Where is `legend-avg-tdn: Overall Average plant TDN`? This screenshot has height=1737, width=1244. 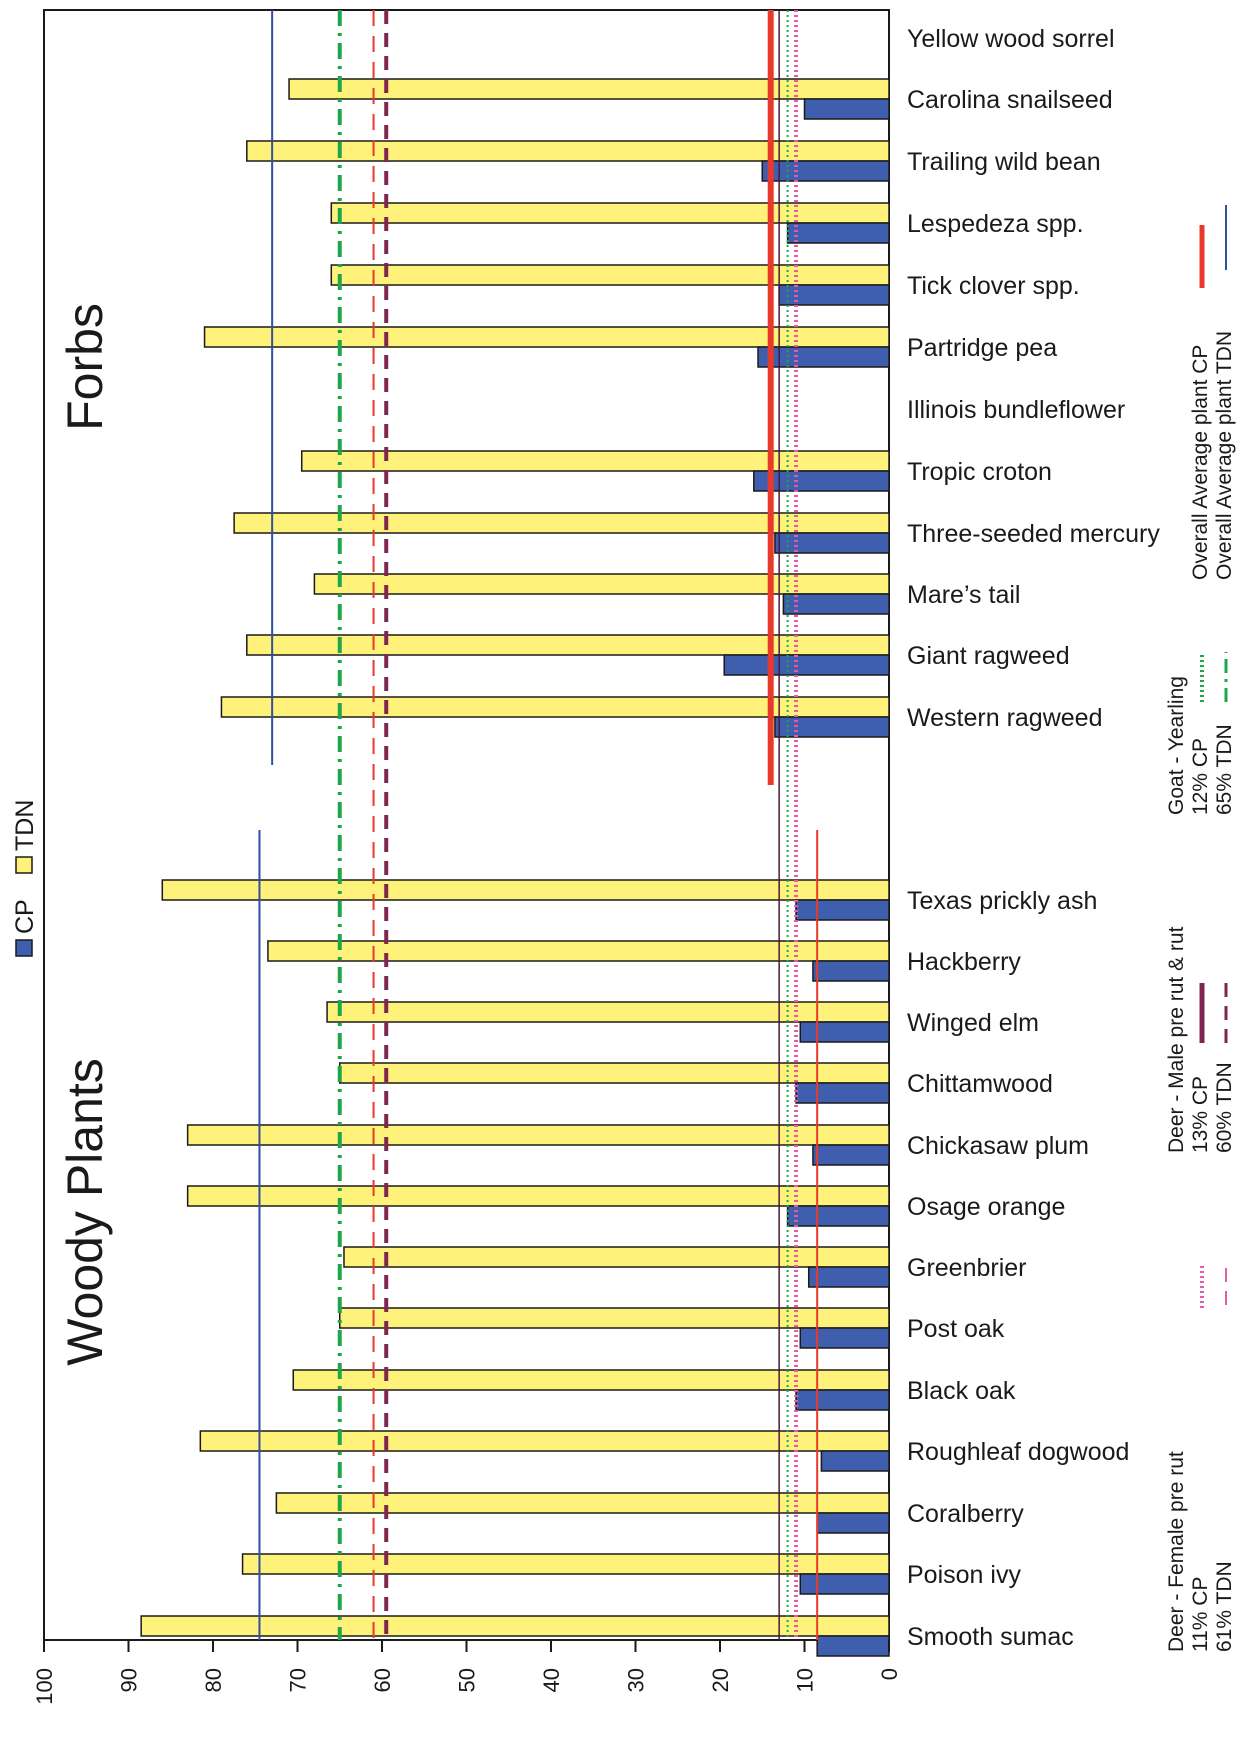 legend-avg-tdn: Overall Average plant TDN is located at coordinates (1224, 455).